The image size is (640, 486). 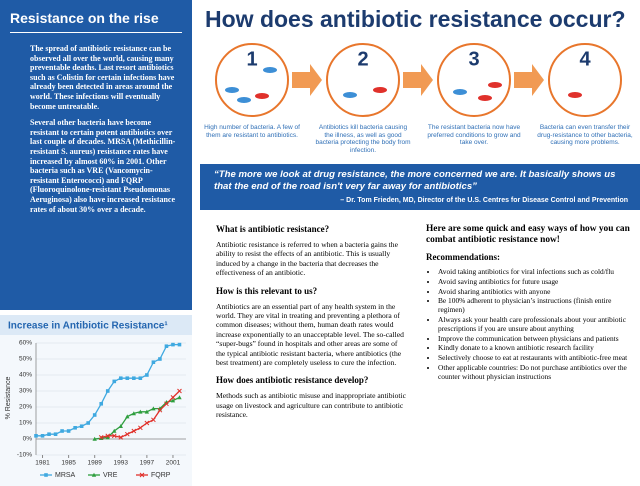 I want to click on y-tick-label: 60%, so click(x=25, y=343).